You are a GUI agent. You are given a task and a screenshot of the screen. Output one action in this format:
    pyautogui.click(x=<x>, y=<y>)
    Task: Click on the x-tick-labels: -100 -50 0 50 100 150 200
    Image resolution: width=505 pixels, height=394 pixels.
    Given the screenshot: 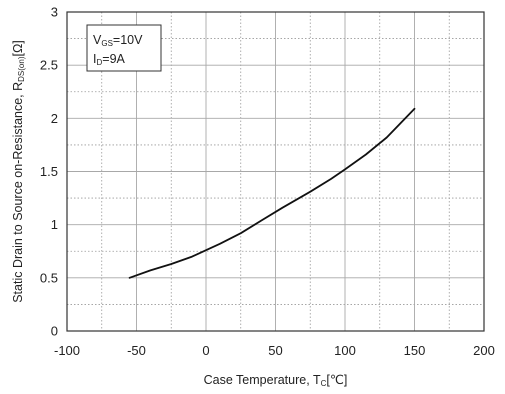 What is the action you would take?
    pyautogui.click(x=274, y=350)
    